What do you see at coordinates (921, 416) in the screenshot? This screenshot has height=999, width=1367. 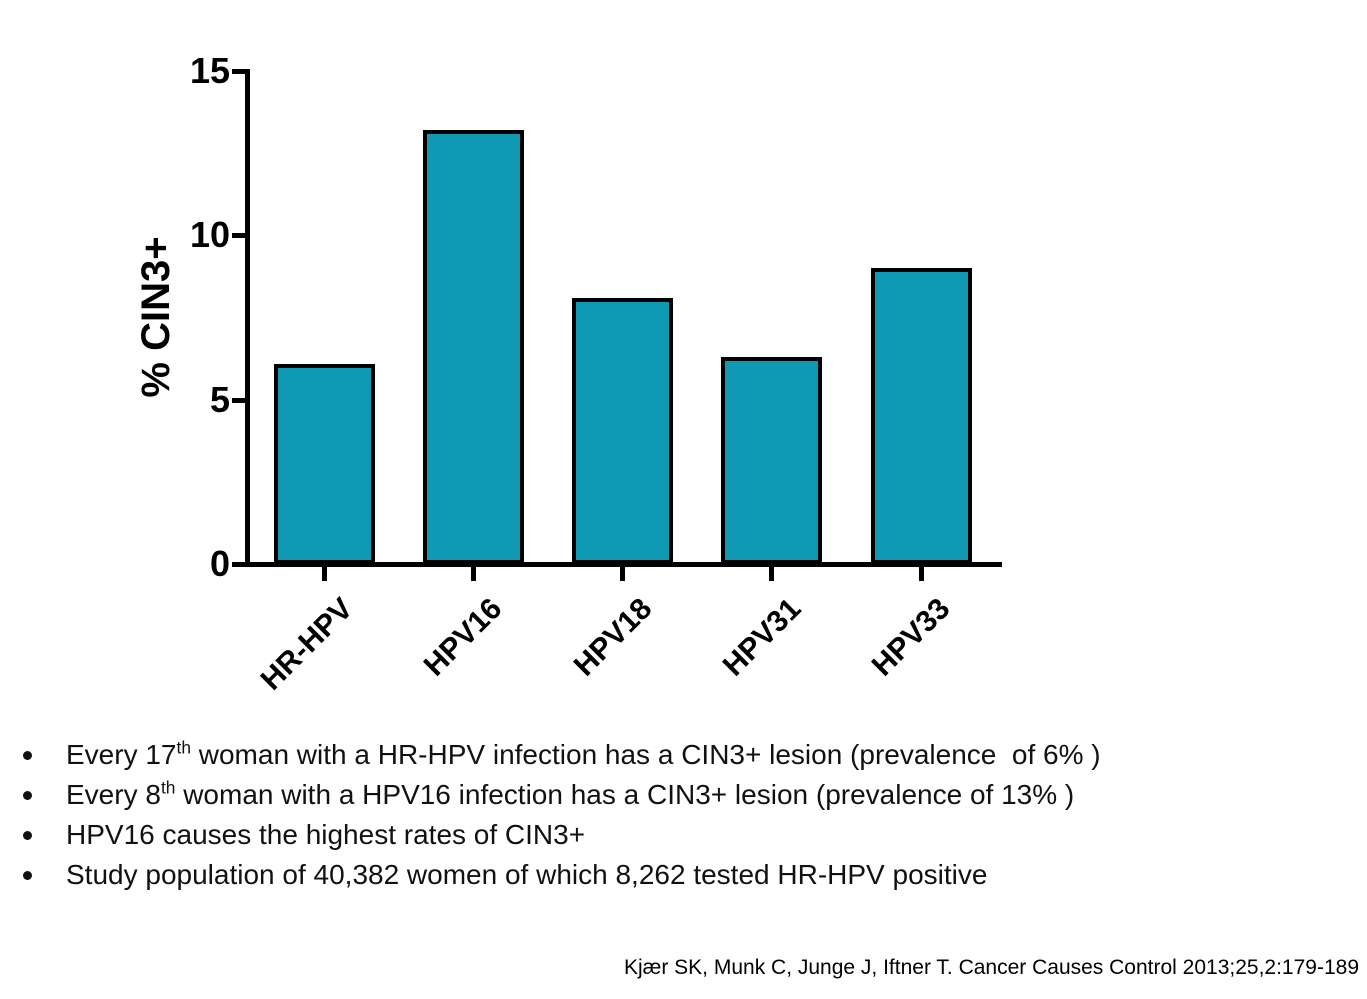 I see `bar-HPV33` at bounding box center [921, 416].